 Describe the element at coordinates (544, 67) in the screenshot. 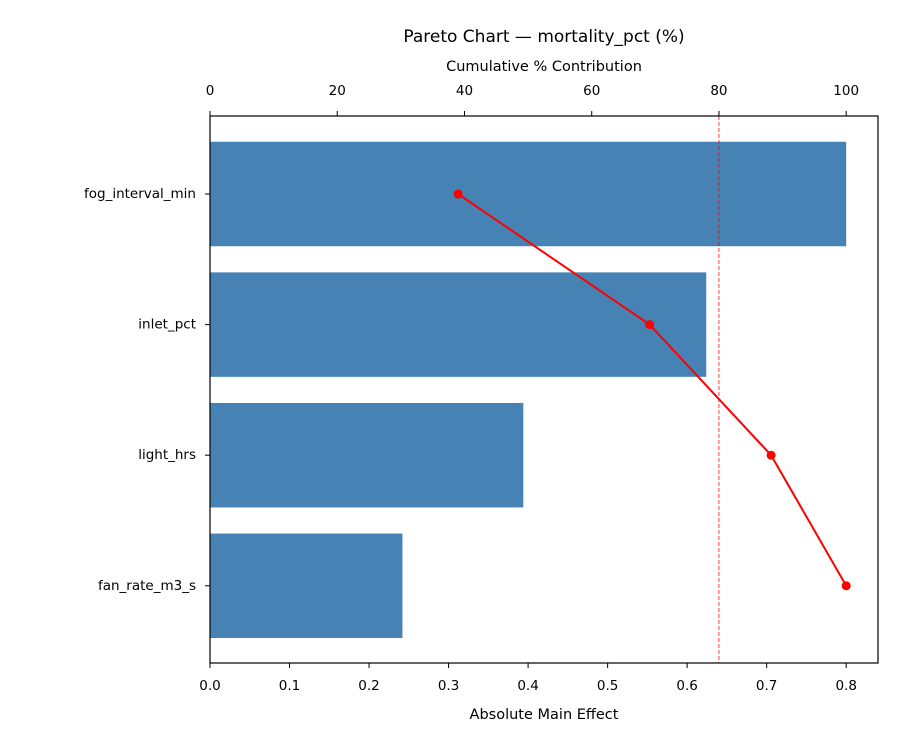

I see `x2-axis-label: Cumulative % Contribution` at that location.